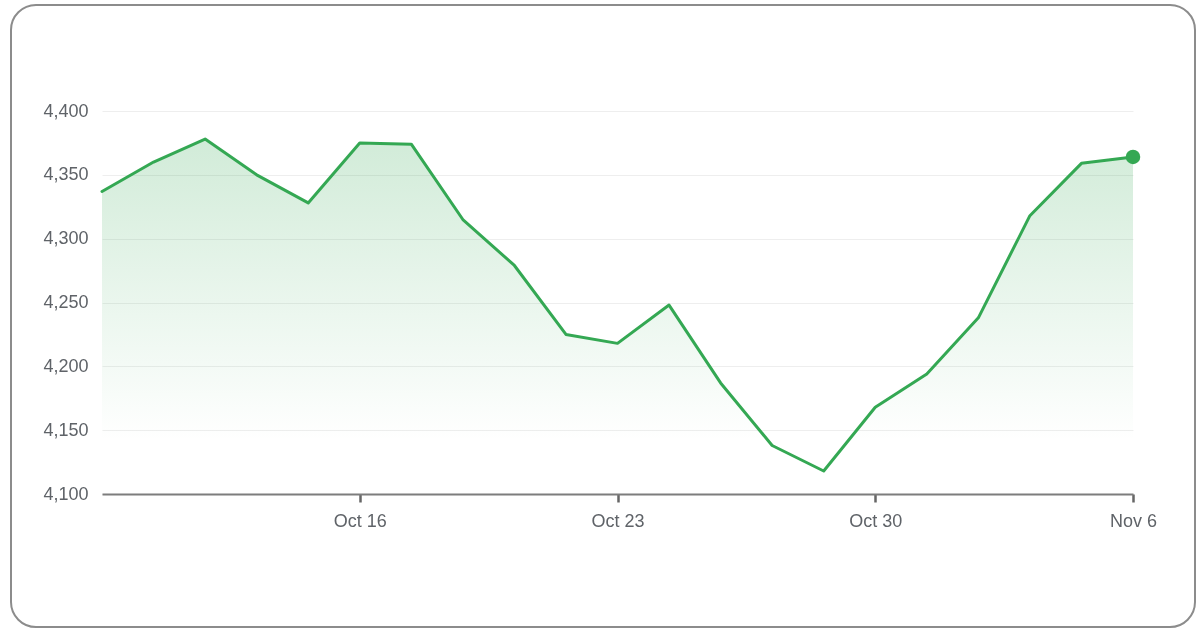 The image size is (1200, 630). What do you see at coordinates (66, 493) in the screenshot?
I see `y-tick-label: 4,100` at bounding box center [66, 493].